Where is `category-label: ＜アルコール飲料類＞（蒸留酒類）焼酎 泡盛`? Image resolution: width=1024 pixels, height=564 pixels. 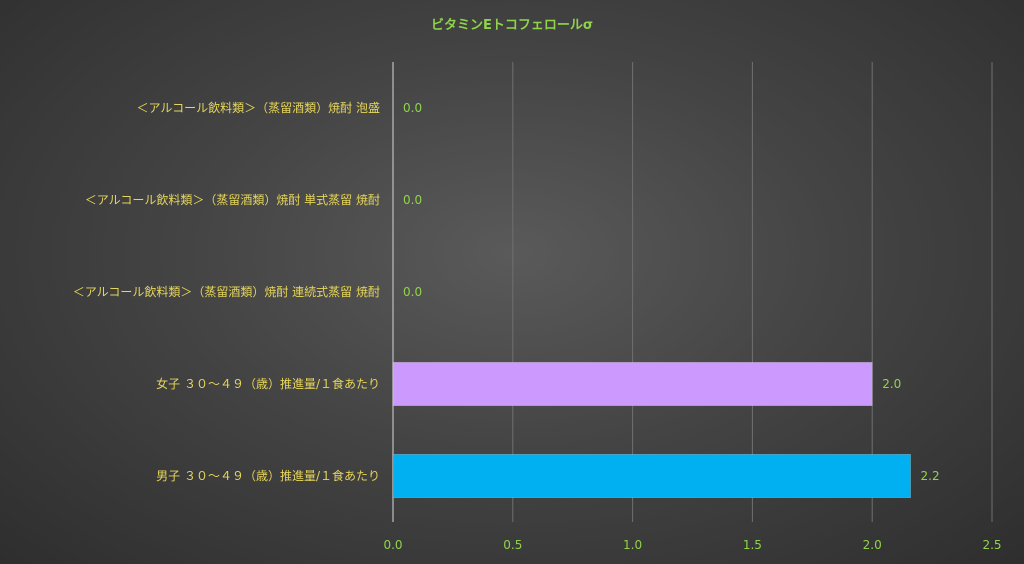
category-label: ＜アルコール飲料類＞（蒸留酒類）焼酎 泡盛 is located at coordinates (258, 107).